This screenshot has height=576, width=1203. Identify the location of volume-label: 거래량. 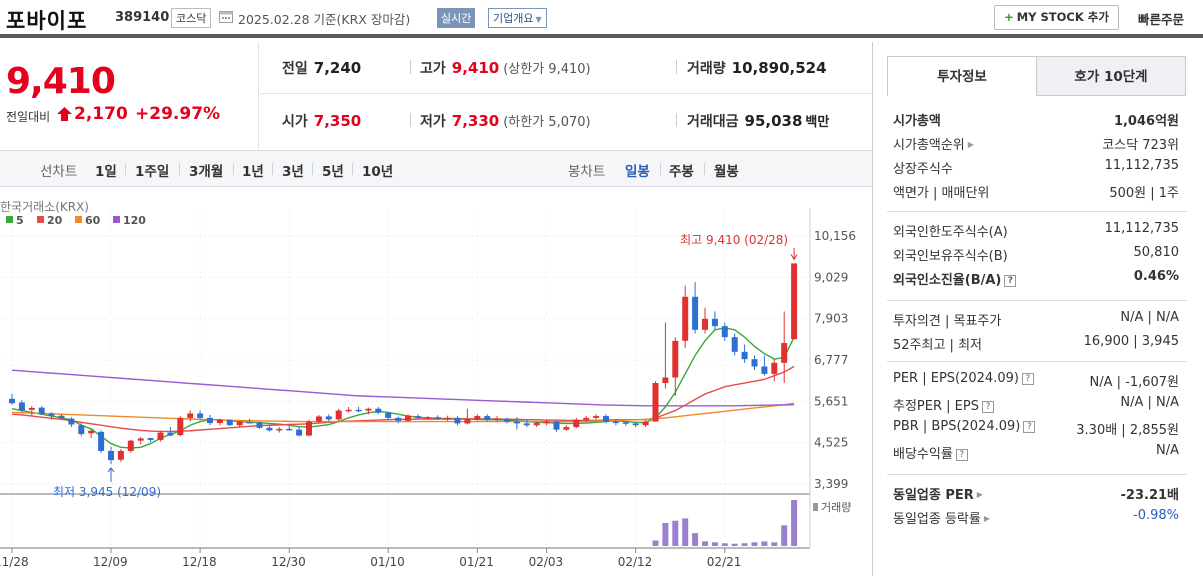
(836, 507).